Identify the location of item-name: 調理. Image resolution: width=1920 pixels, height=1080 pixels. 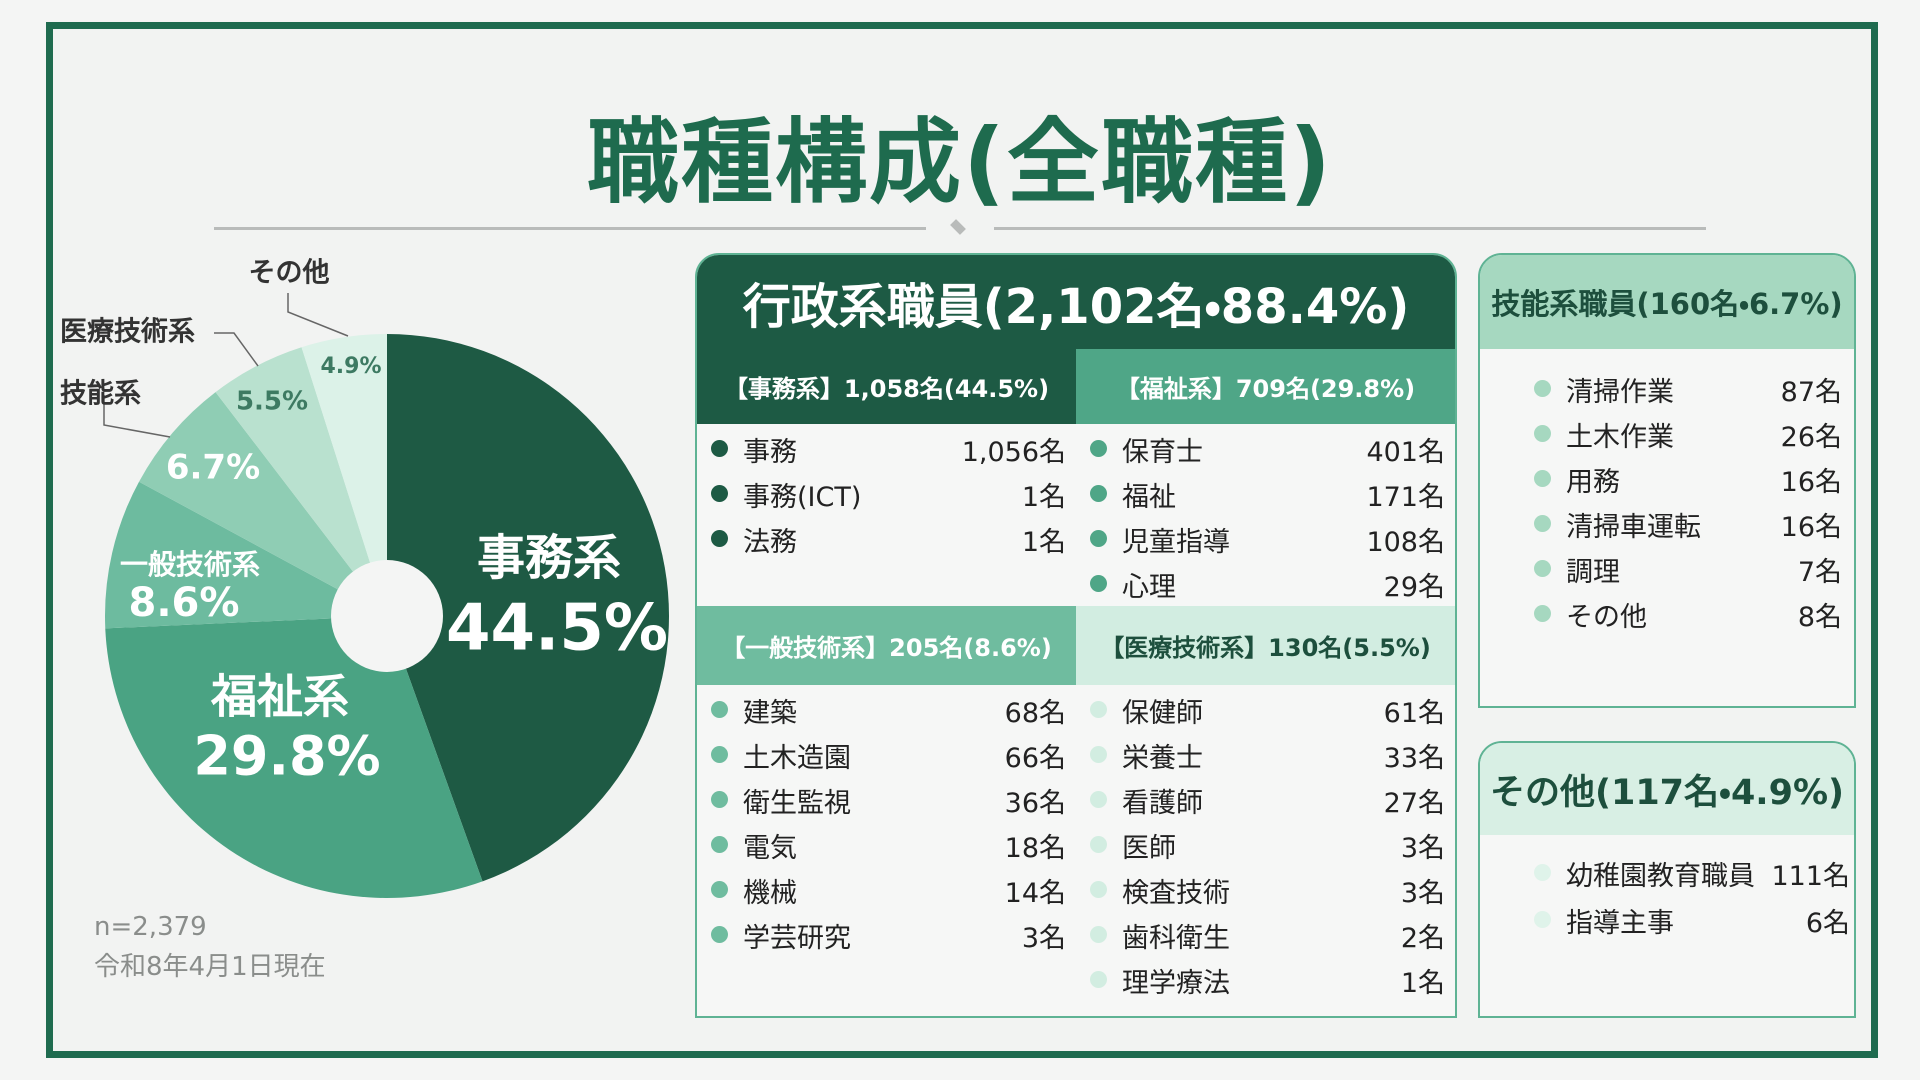
(1593, 572).